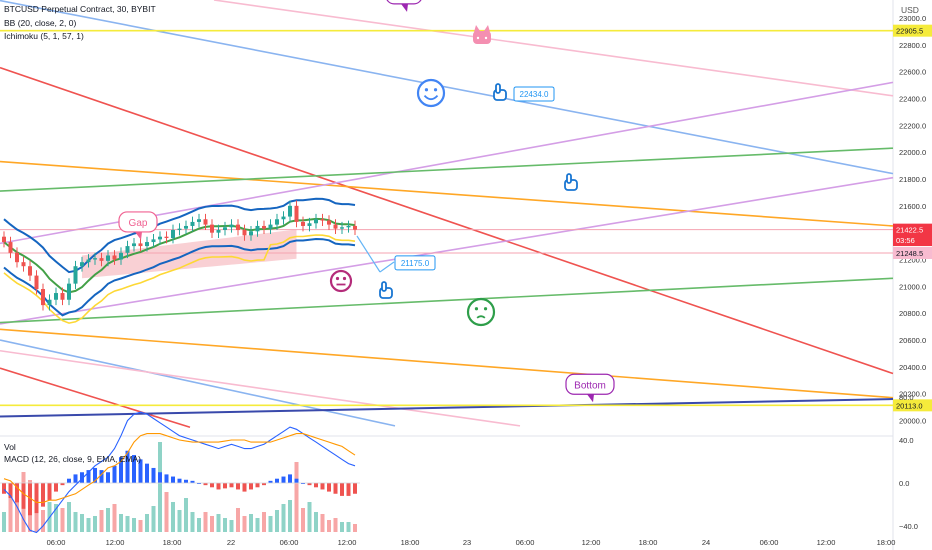  I want to click on time-axis-tick-label: 12:00, so click(115, 542).